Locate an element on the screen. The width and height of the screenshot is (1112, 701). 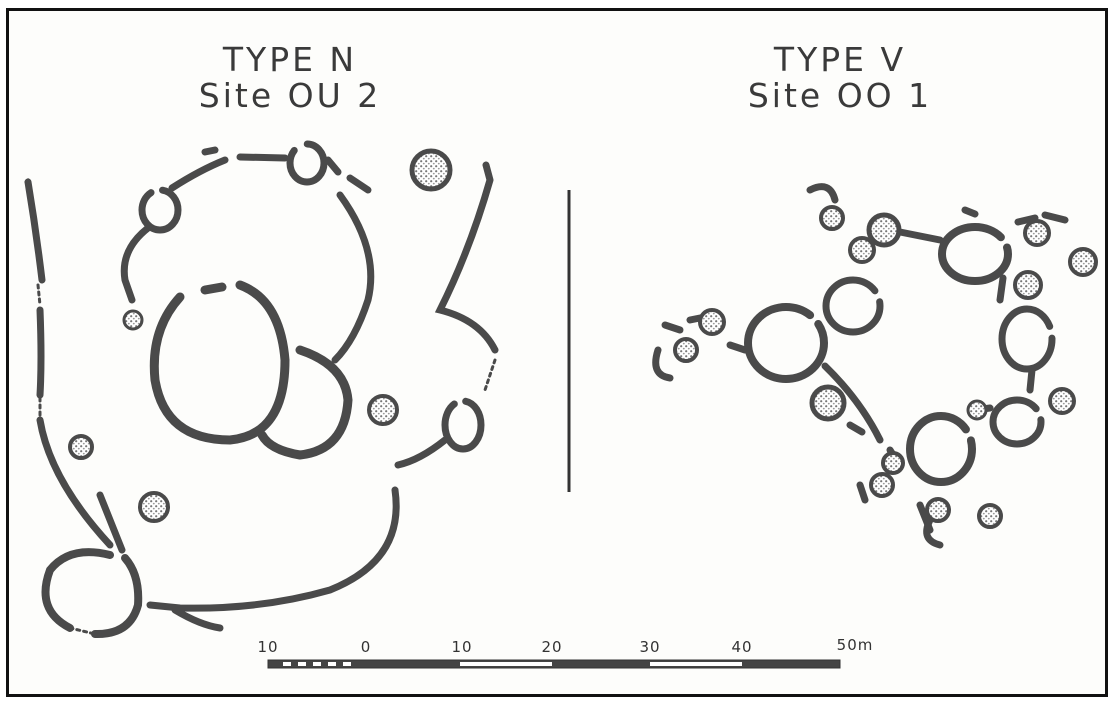
adjoining-enclosure is located at coordinates (305, 402).